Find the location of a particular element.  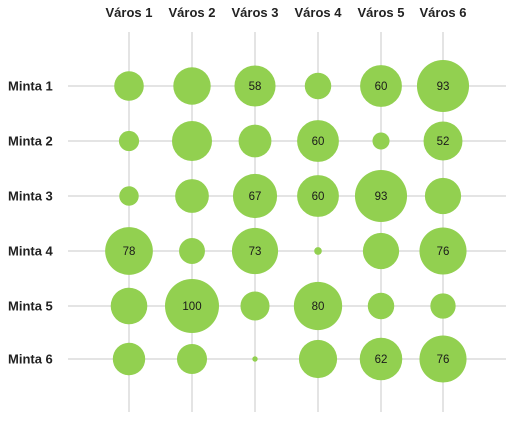

bubble-value-label-minta-1-varos-5: 60 is located at coordinates (381, 87).